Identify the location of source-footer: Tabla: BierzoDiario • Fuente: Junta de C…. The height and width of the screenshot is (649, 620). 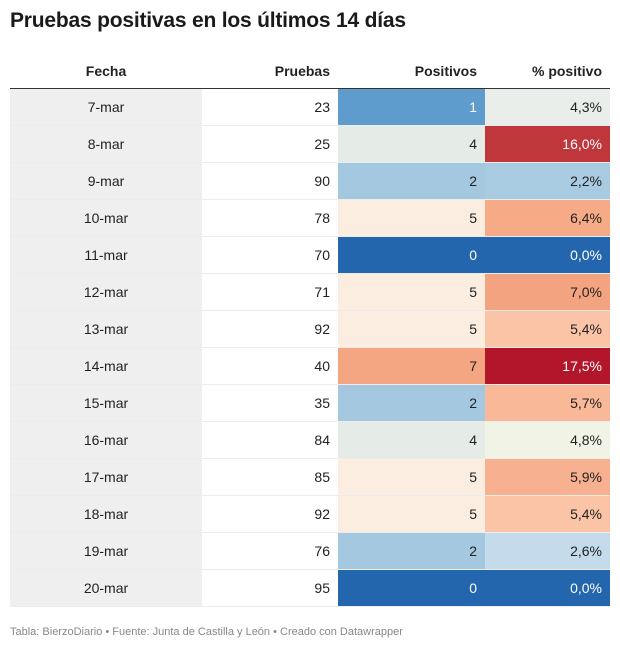
(206, 632).